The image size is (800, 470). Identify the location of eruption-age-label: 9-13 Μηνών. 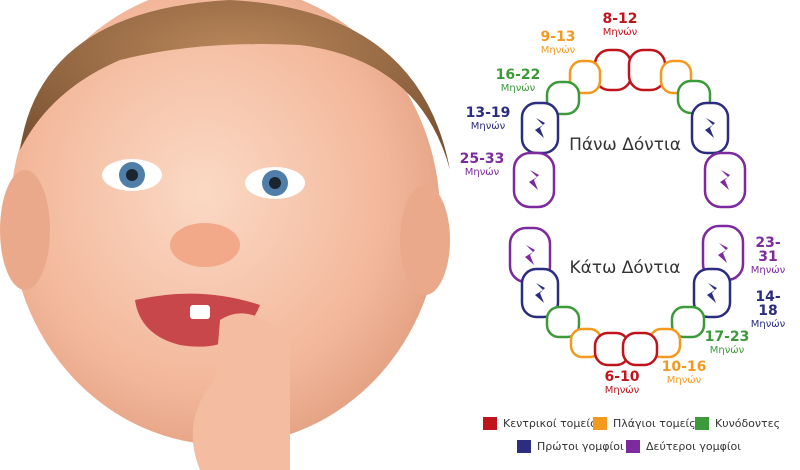
(557, 43).